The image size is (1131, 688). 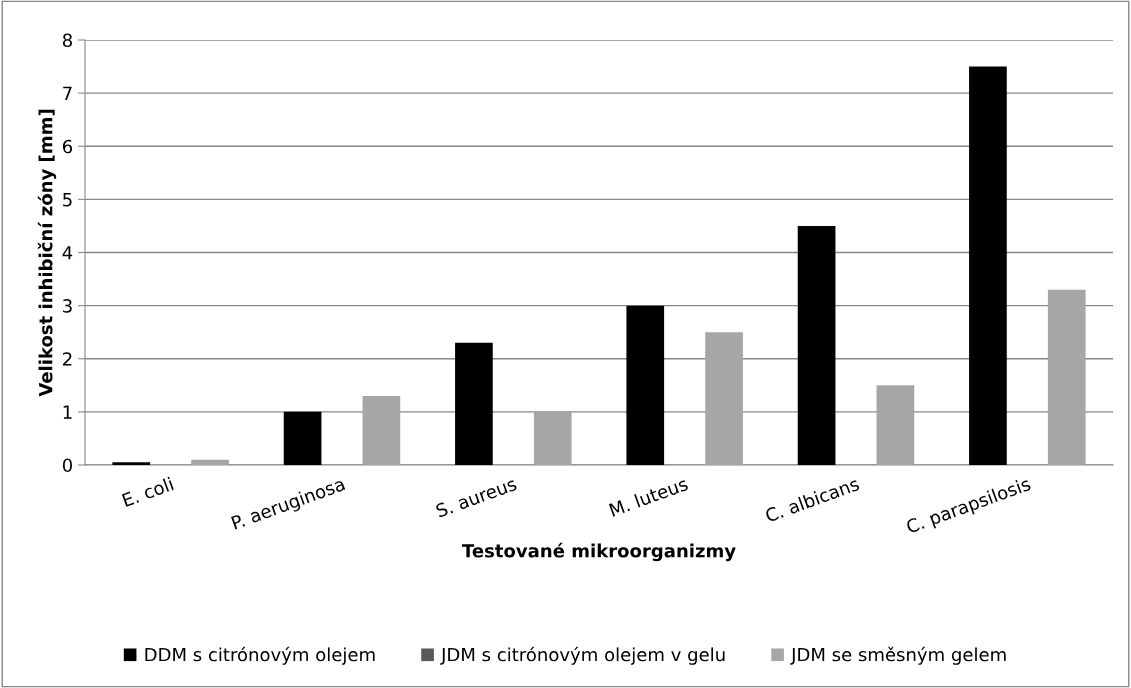 I want to click on y-axis-title: Velikost inhibiční zóny [mm], so click(x=47, y=253).